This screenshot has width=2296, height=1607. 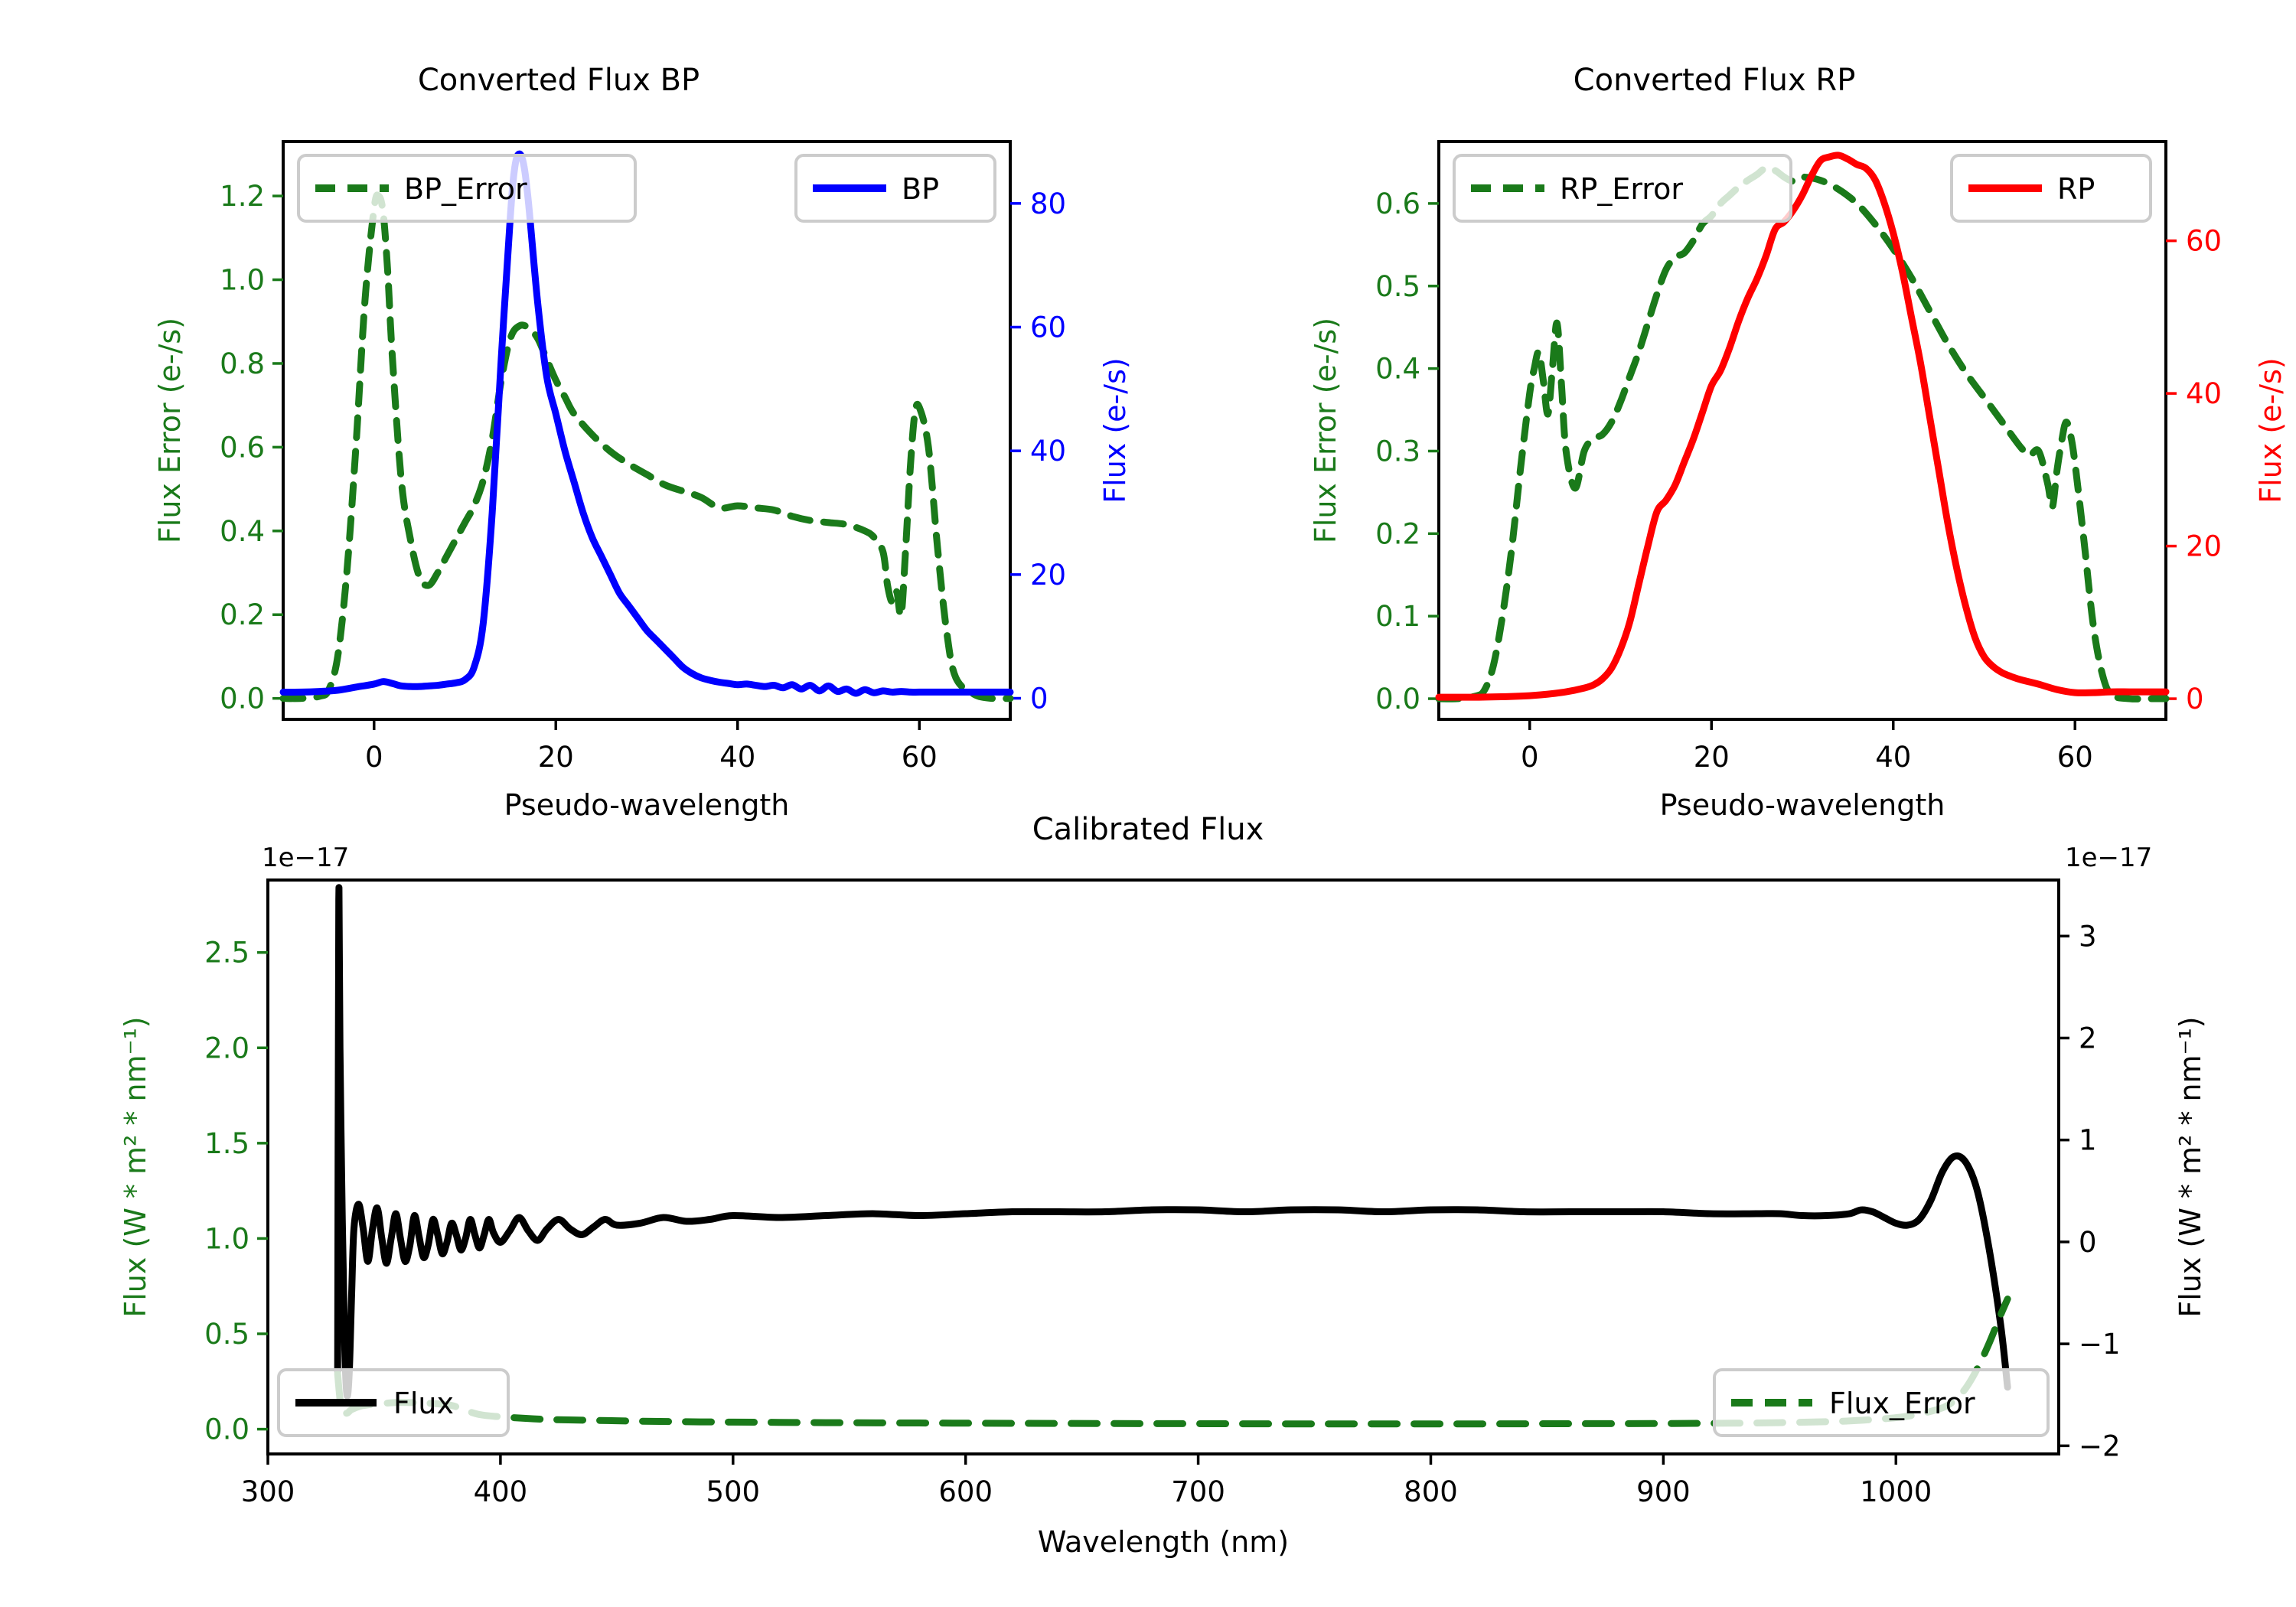 I want to click on svg-text: 800, so click(x=1431, y=1491).